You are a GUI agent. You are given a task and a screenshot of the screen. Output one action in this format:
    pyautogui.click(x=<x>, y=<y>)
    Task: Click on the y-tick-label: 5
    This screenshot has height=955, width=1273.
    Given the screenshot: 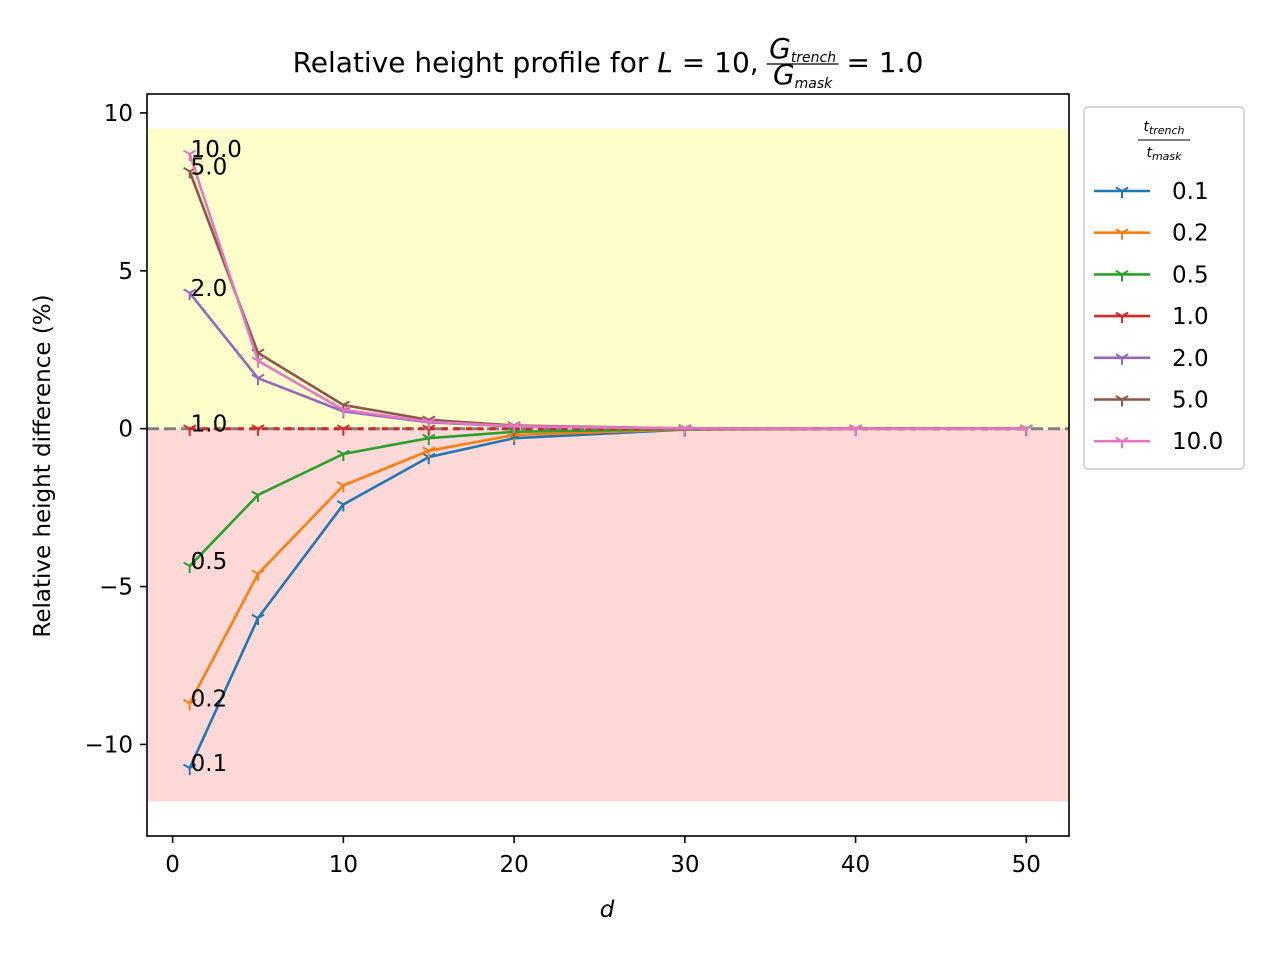 What is the action you would take?
    pyautogui.click(x=125, y=272)
    